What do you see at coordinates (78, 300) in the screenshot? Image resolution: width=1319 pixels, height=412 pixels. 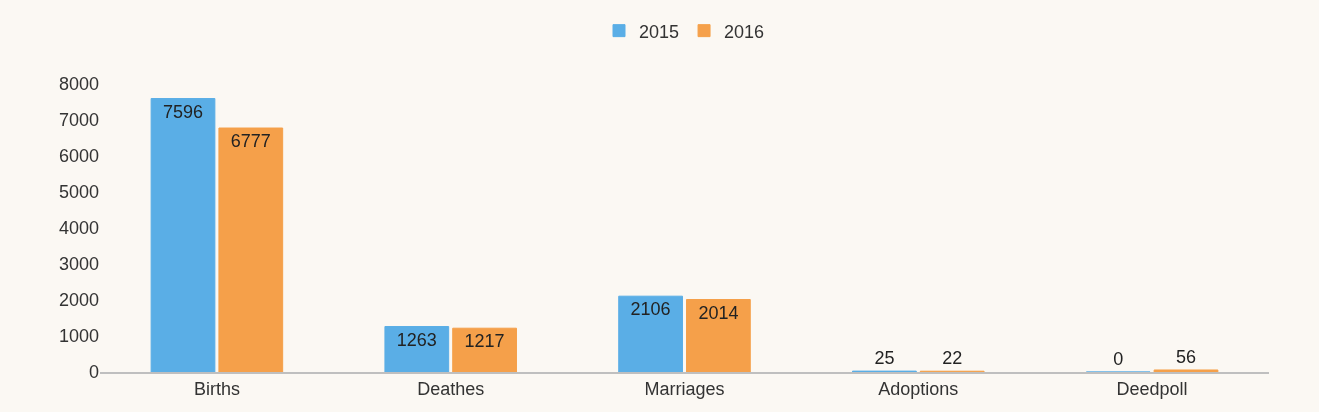 I see `y-tick-label: 2000` at bounding box center [78, 300].